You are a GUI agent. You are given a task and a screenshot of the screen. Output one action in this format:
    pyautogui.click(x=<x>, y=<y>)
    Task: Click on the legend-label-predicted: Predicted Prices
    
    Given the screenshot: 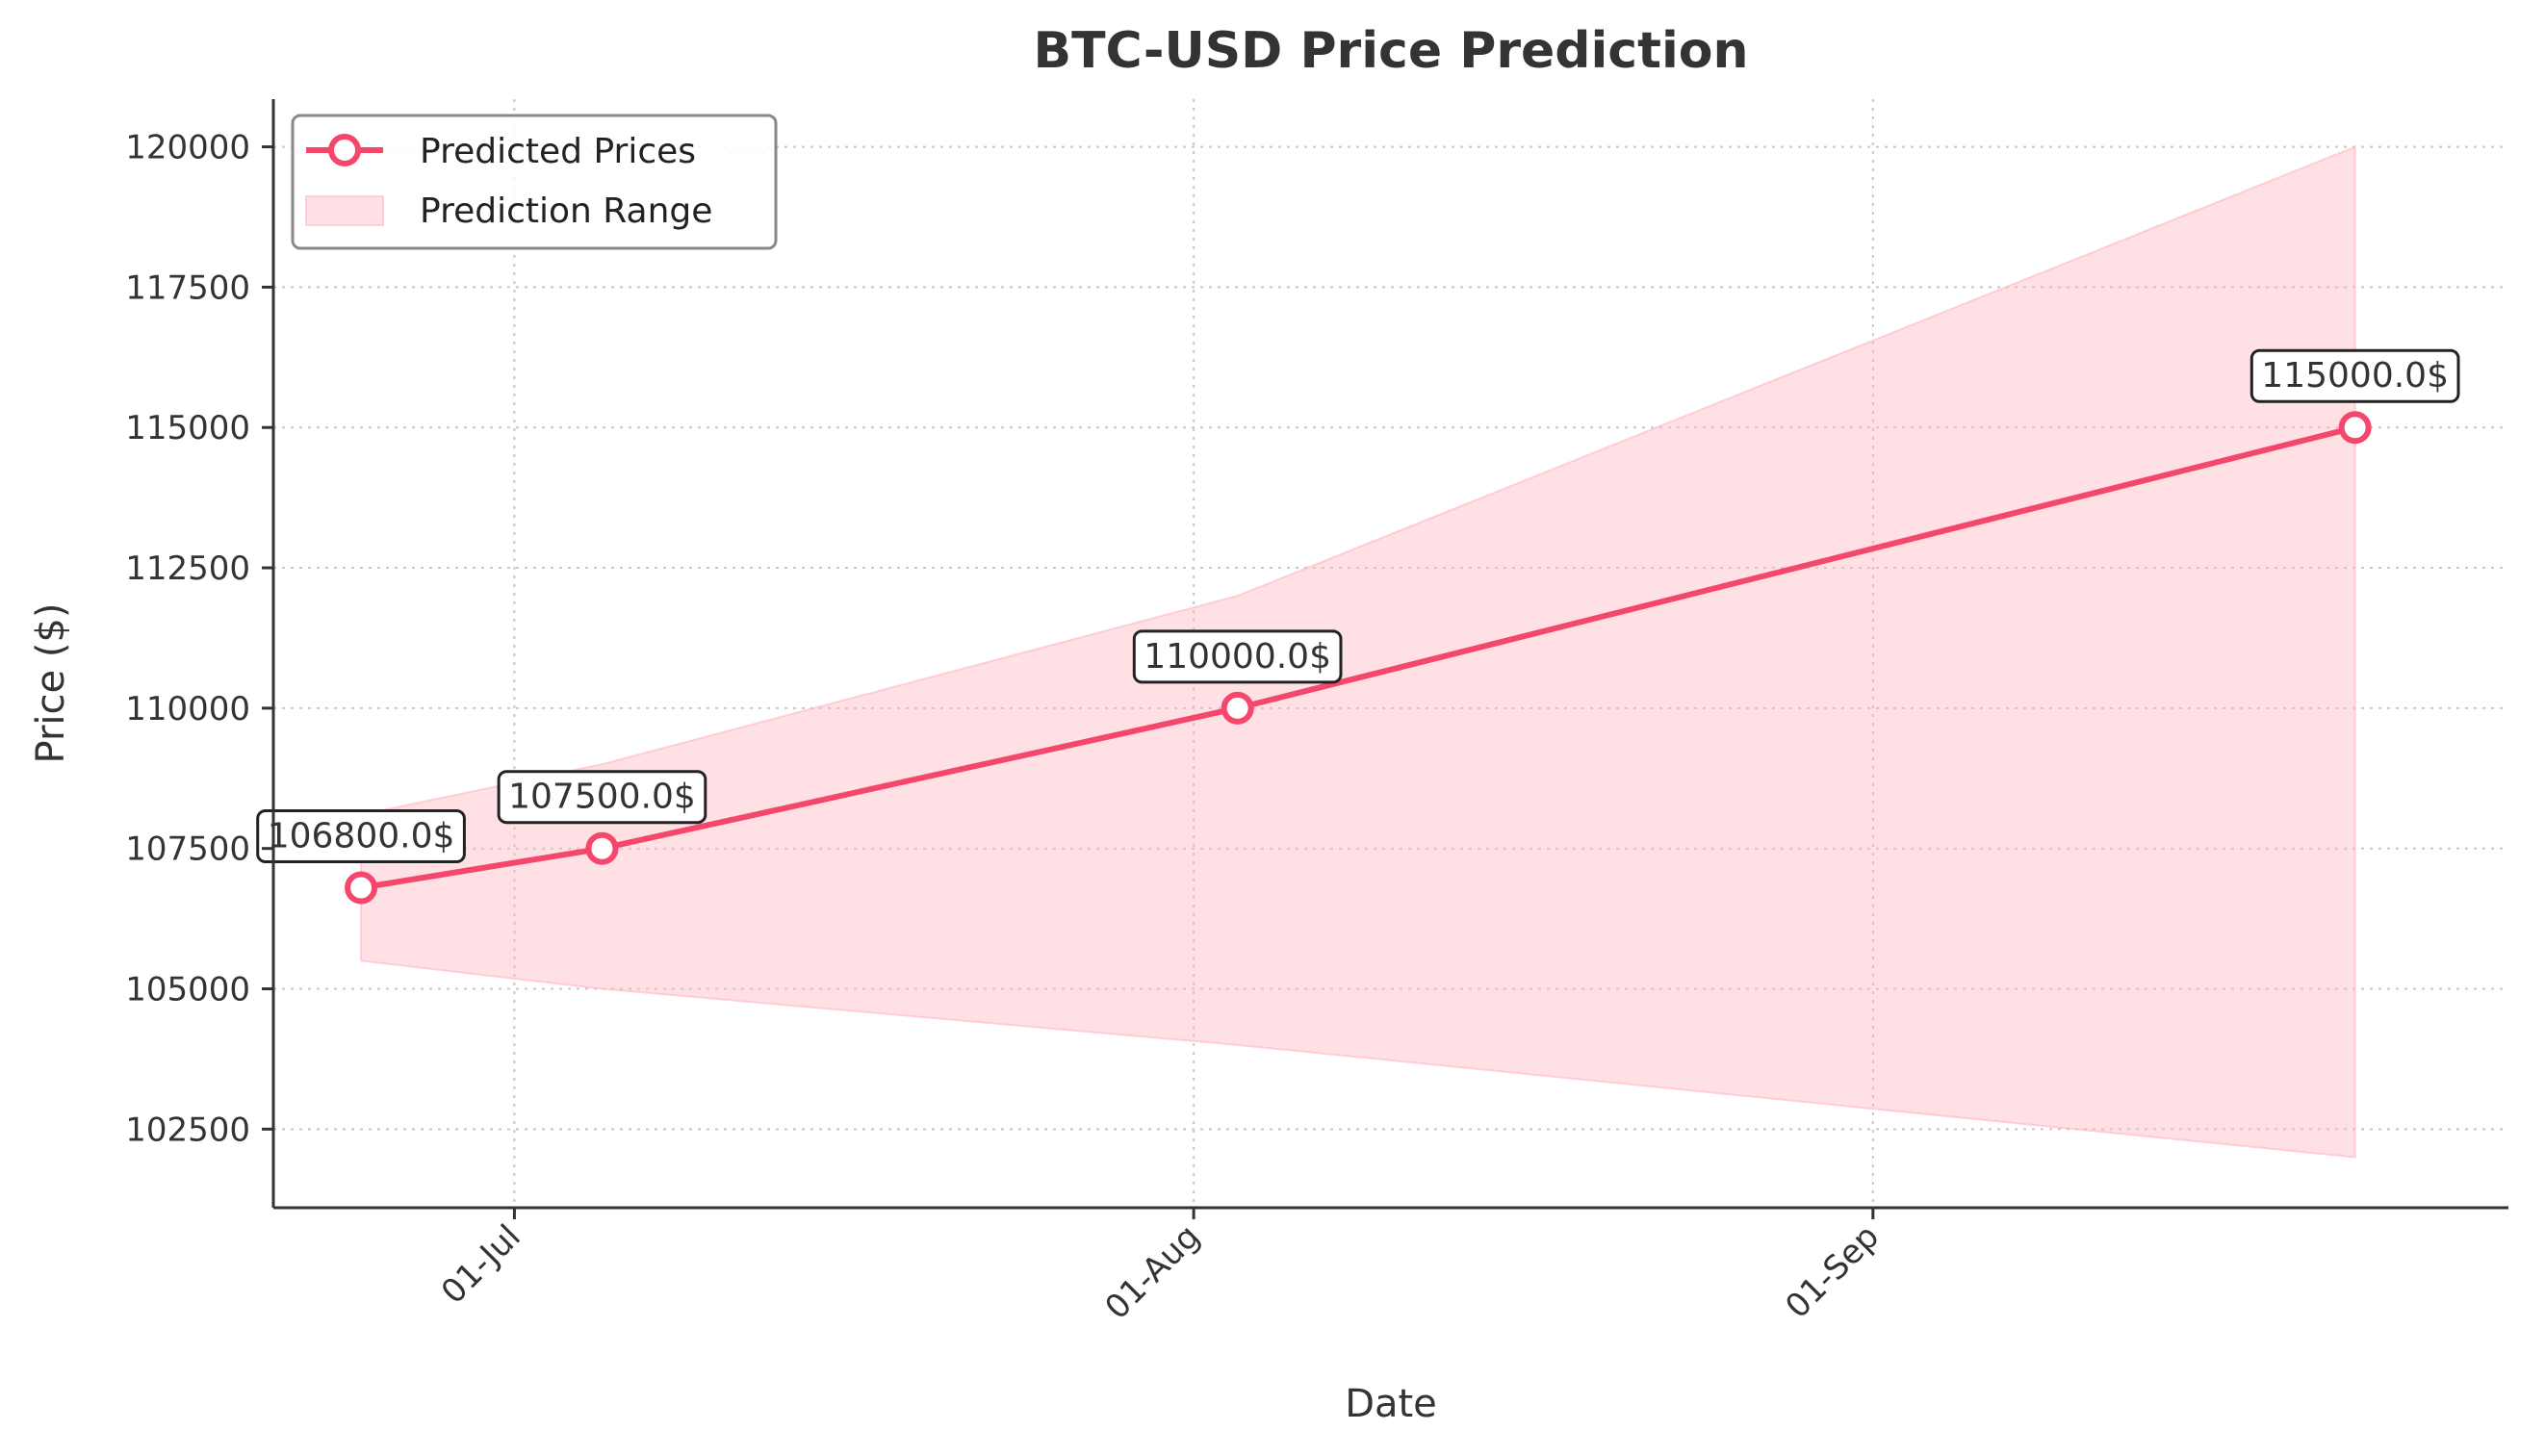 What is the action you would take?
    pyautogui.click(x=558, y=151)
    